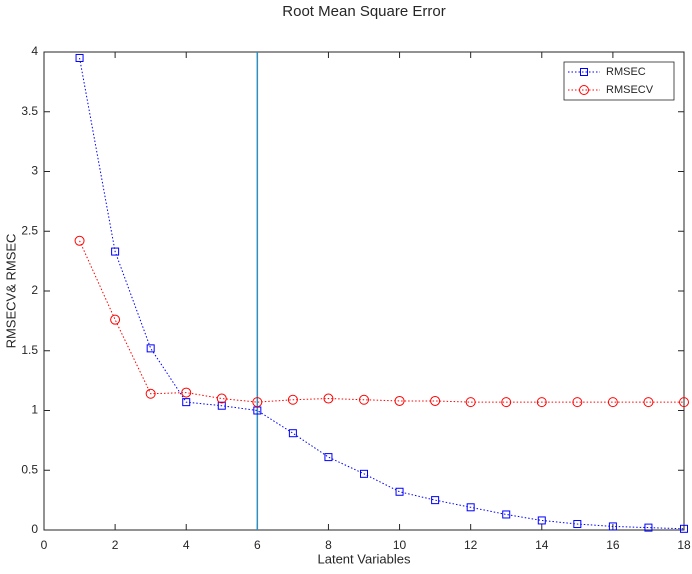 The image size is (692, 574). Describe the element at coordinates (29, 469) in the screenshot. I see `y-tick-label: 0.5` at that location.